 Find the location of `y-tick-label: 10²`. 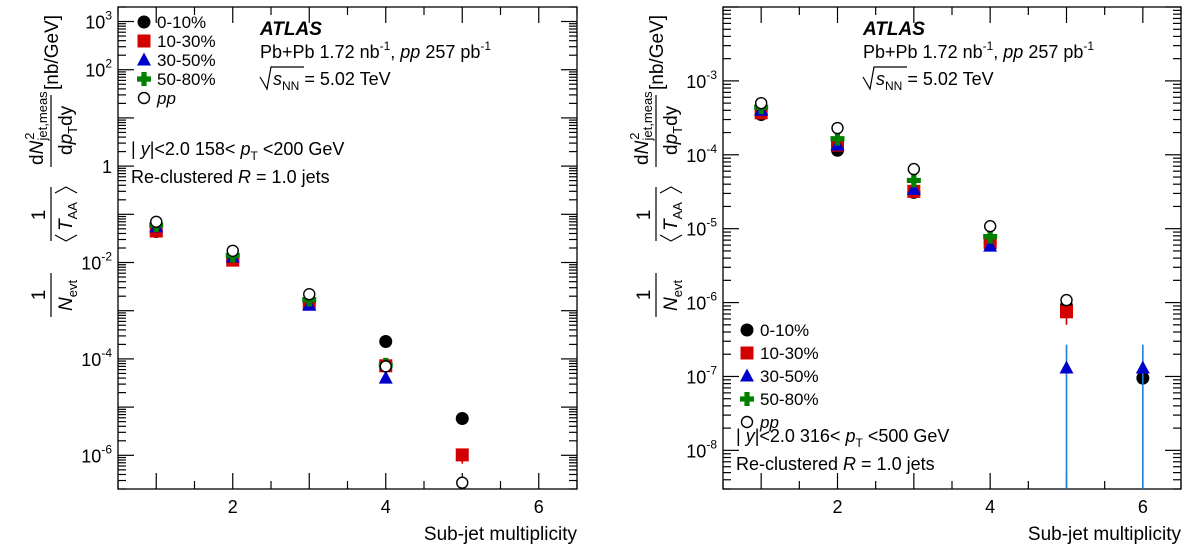

y-tick-label: 10² is located at coordinates (98, 69).